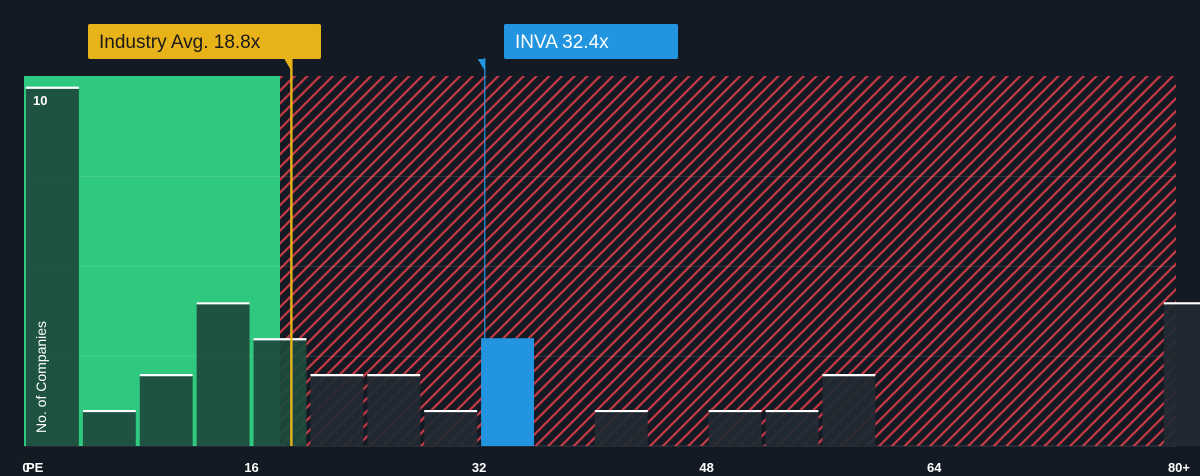  What do you see at coordinates (180, 42) in the screenshot?
I see `industry-callout-label: Industry Avg. 18.8x` at bounding box center [180, 42].